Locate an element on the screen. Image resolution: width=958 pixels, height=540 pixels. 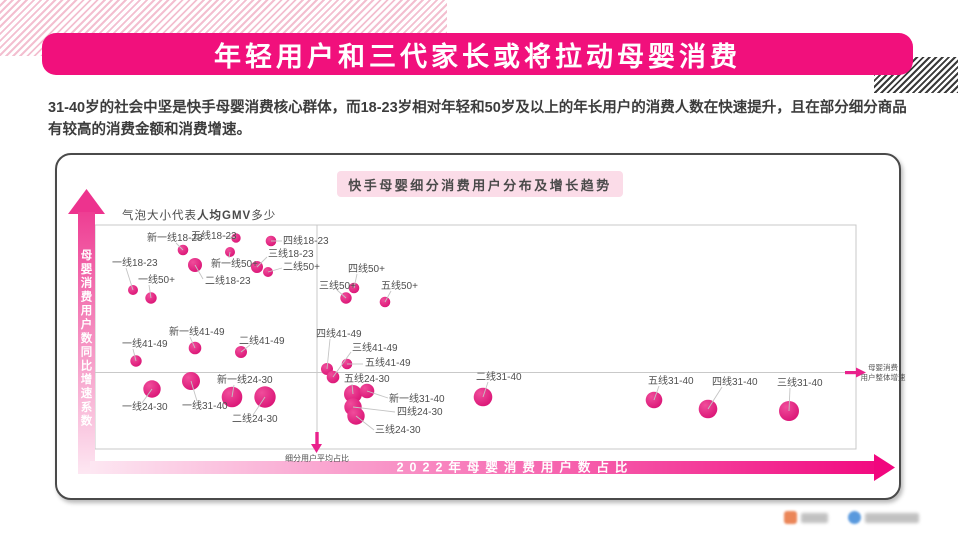
y-axis-label-char: 同 is located at coordinates (87, 352).